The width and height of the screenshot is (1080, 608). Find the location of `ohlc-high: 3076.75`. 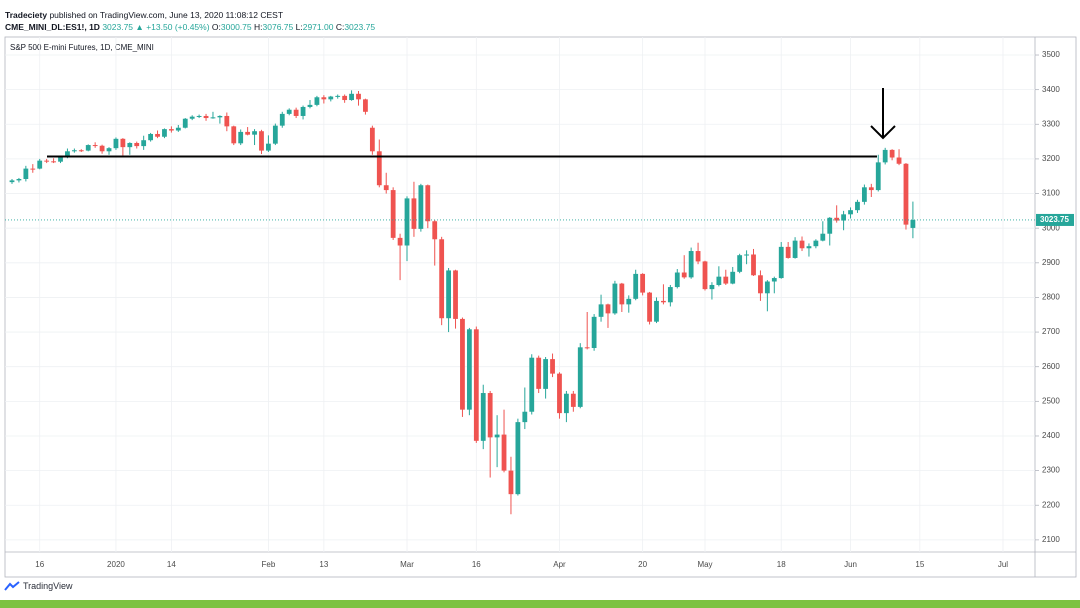

ohlc-high: 3076.75 is located at coordinates (278, 27).